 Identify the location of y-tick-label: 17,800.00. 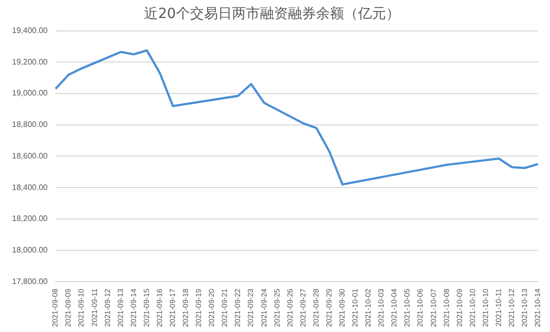
(30, 281).